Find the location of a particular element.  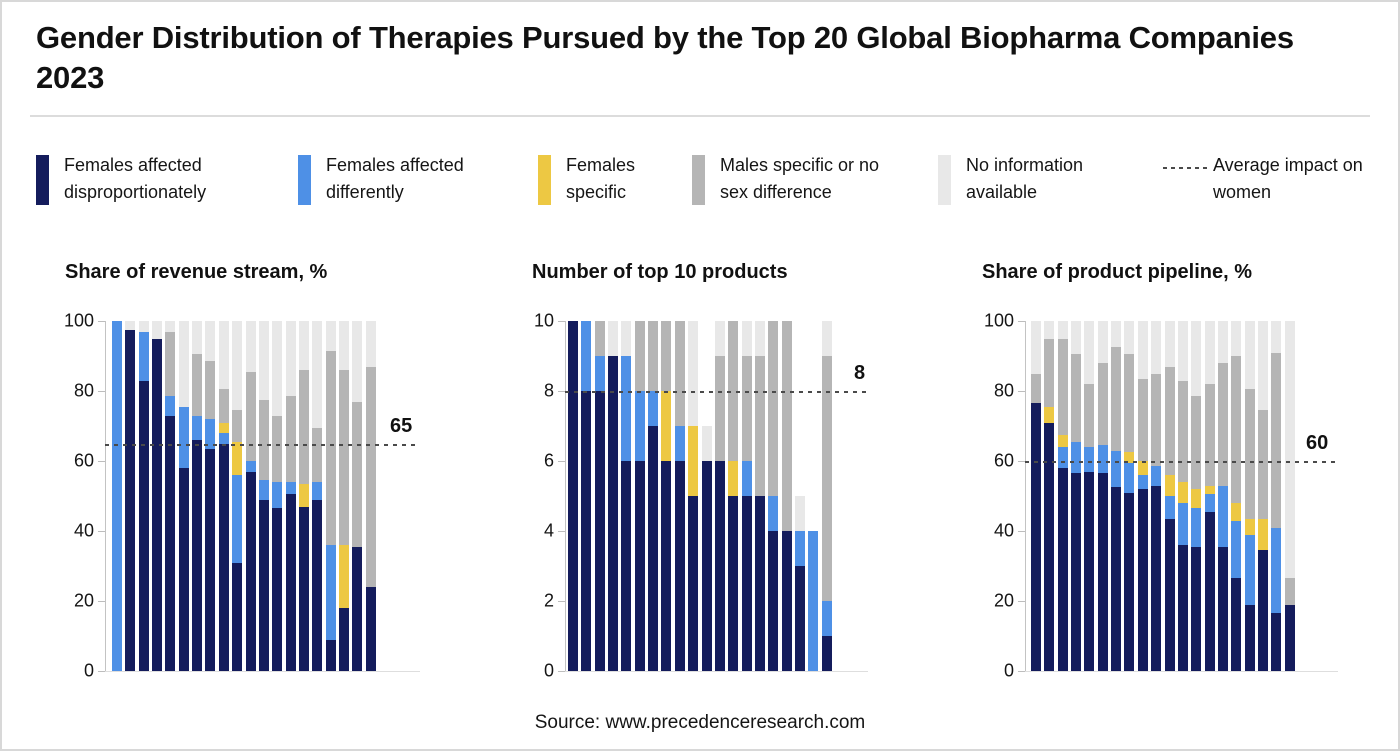

dashed-line-icon is located at coordinates (1185, 168).